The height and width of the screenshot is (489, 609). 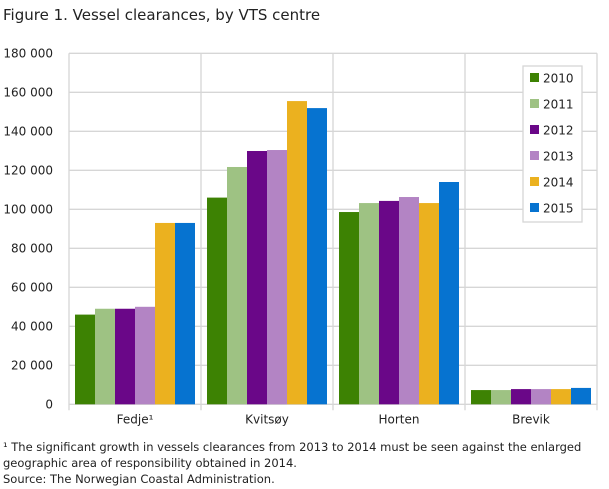 I want to click on y-tick-label: 180 000, so click(x=28, y=53).